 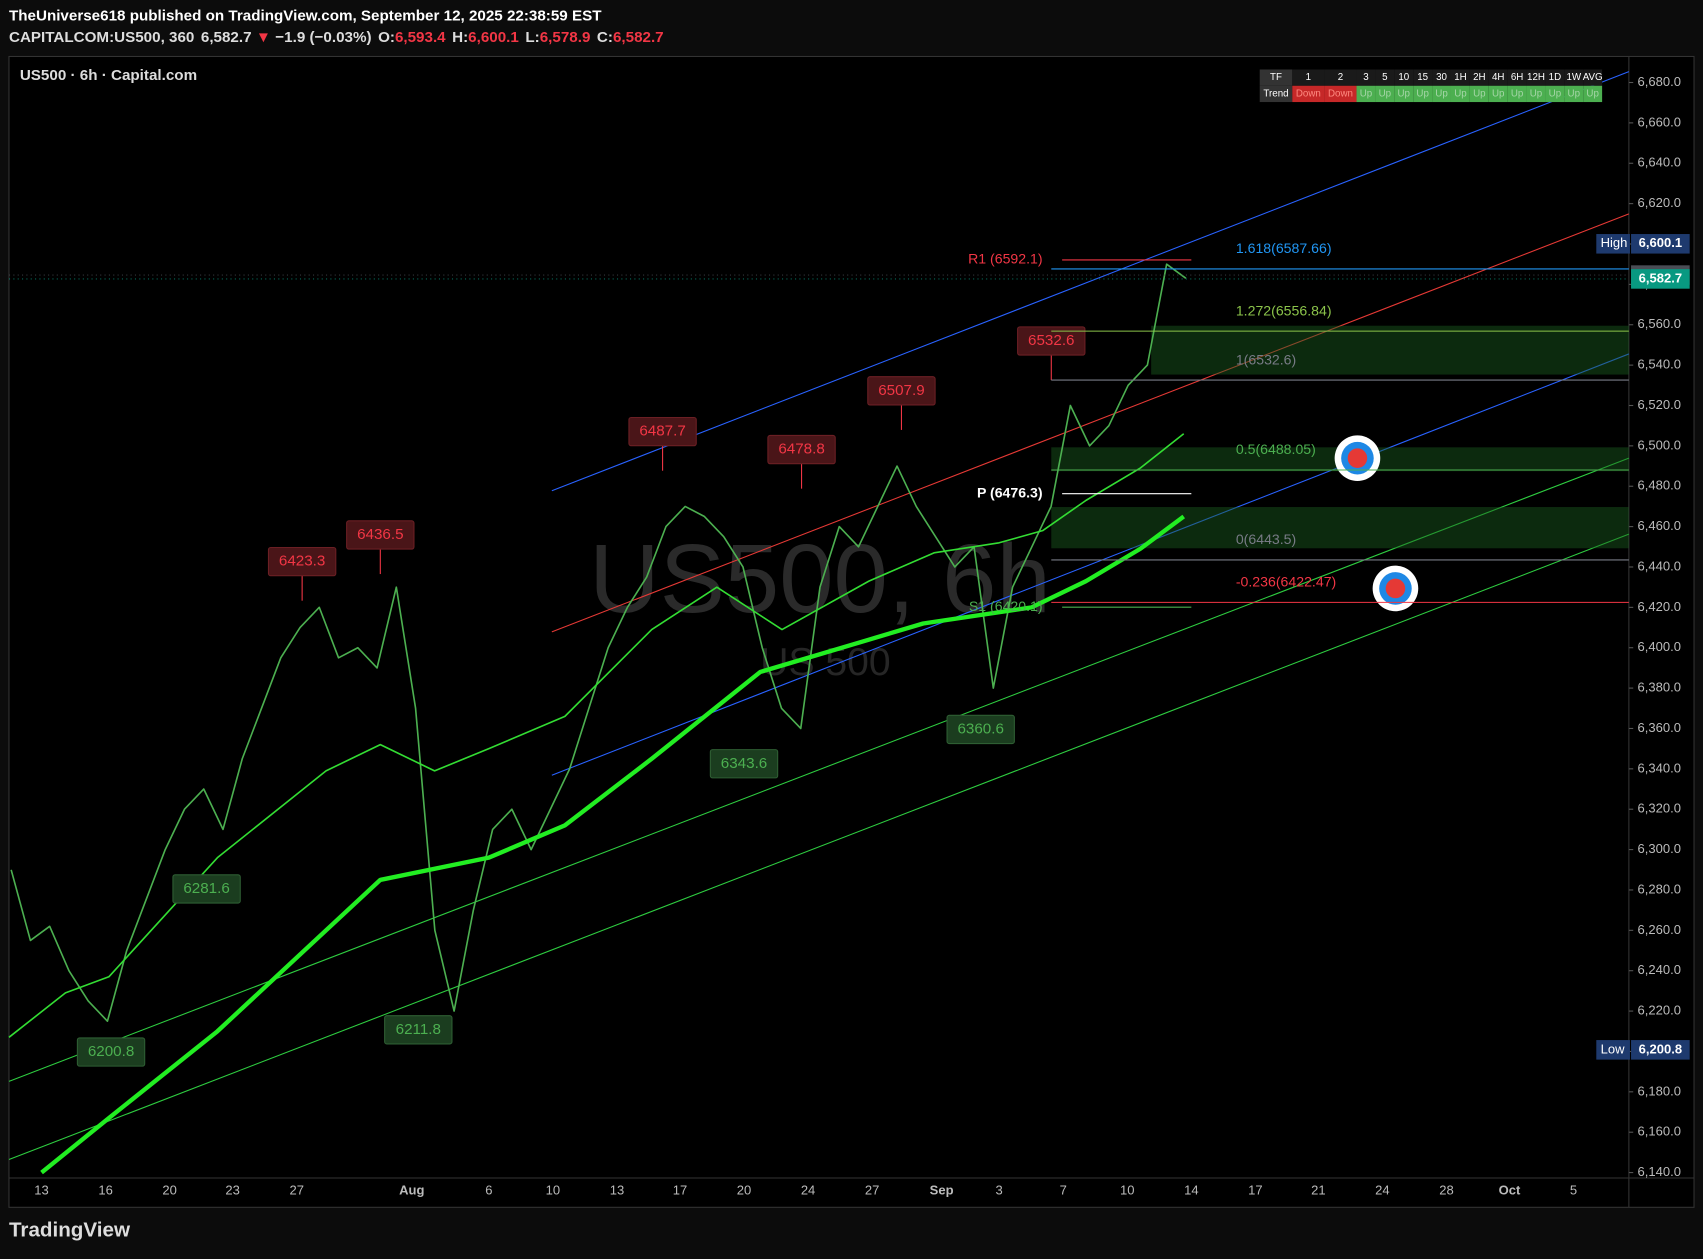 I want to click on y-tick-label: 6,360.0, so click(x=1659, y=727).